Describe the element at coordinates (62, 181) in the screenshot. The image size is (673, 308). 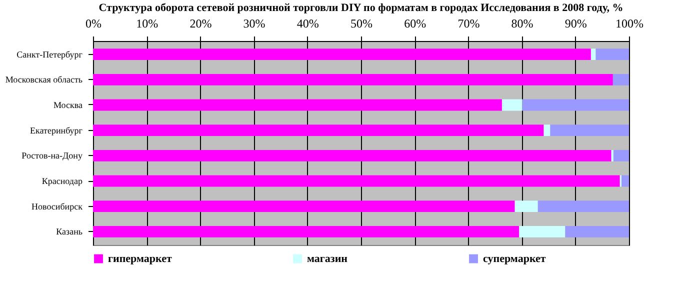
I see `y-tick-label: Краснодар` at that location.